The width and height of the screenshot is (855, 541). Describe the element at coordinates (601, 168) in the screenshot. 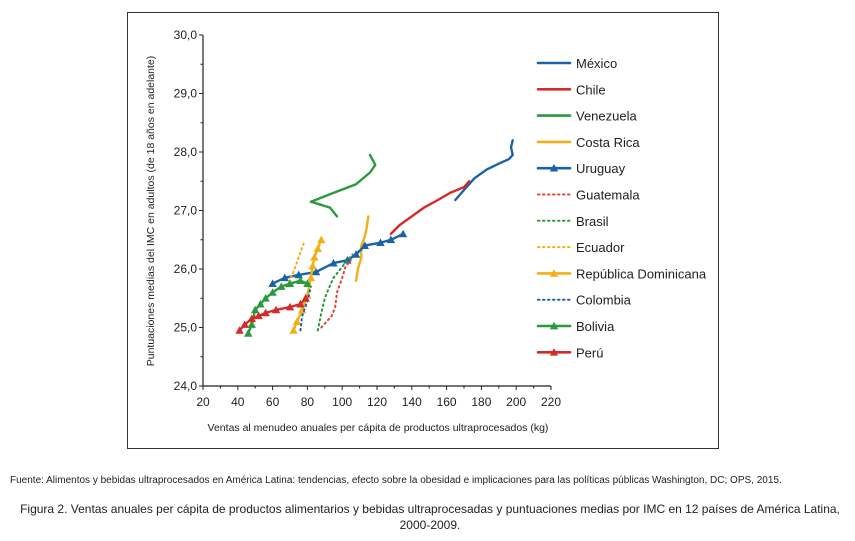

I see `legend-label: Uruguay` at that location.